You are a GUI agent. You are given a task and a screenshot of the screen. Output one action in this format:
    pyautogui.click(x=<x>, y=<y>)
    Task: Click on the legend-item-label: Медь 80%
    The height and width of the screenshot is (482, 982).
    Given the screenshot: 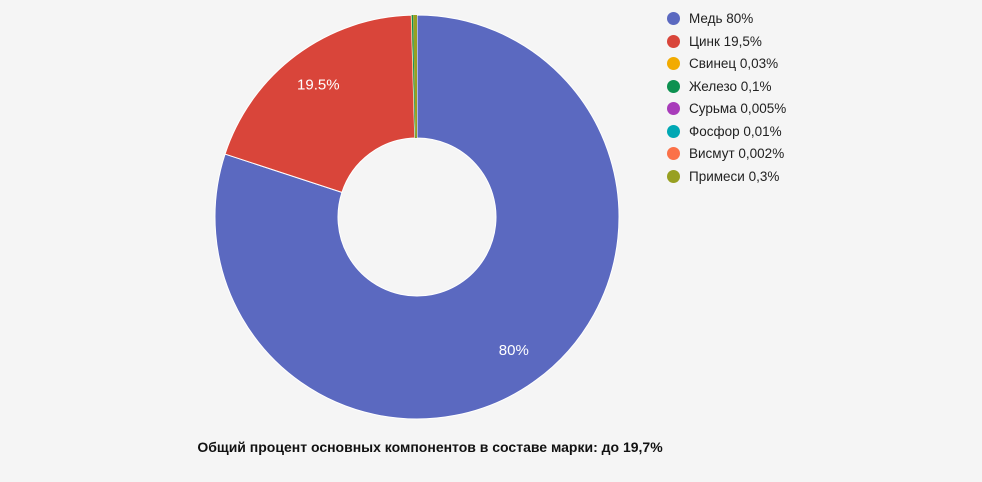 What is the action you would take?
    pyautogui.click(x=721, y=18)
    